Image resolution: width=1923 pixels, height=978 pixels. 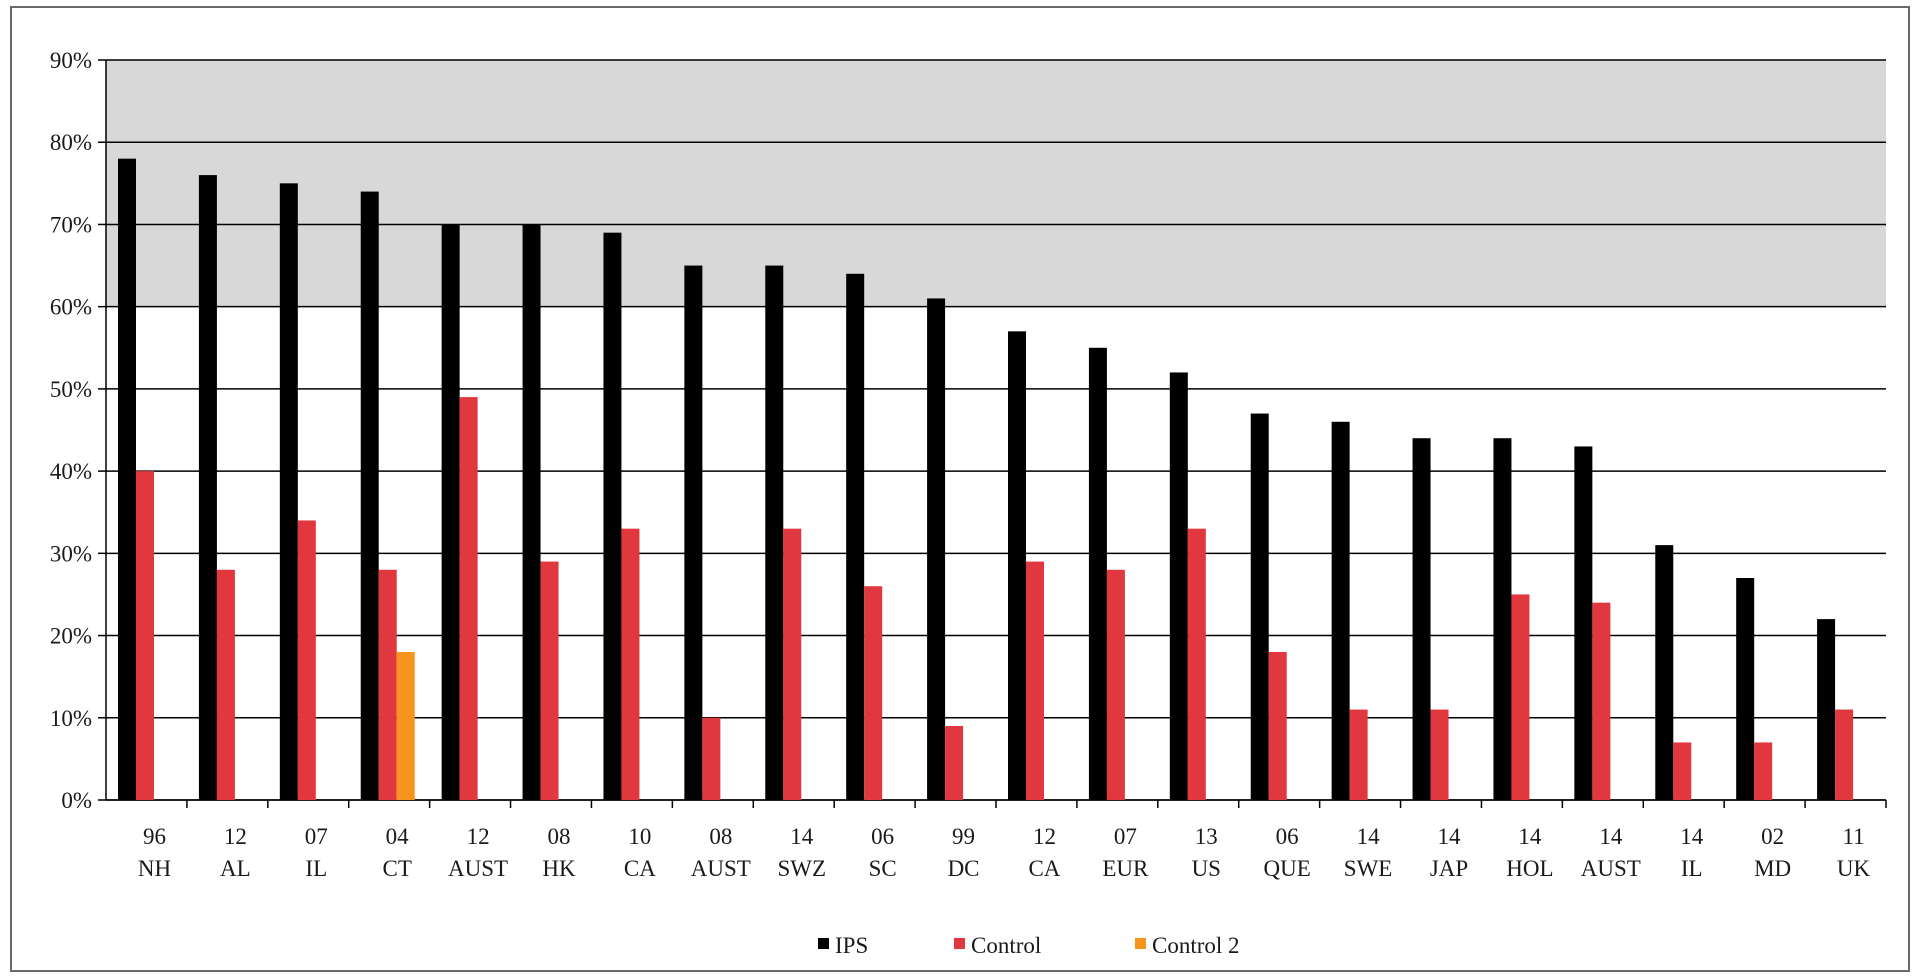 I want to click on legend-label: Control, so click(x=1006, y=945).